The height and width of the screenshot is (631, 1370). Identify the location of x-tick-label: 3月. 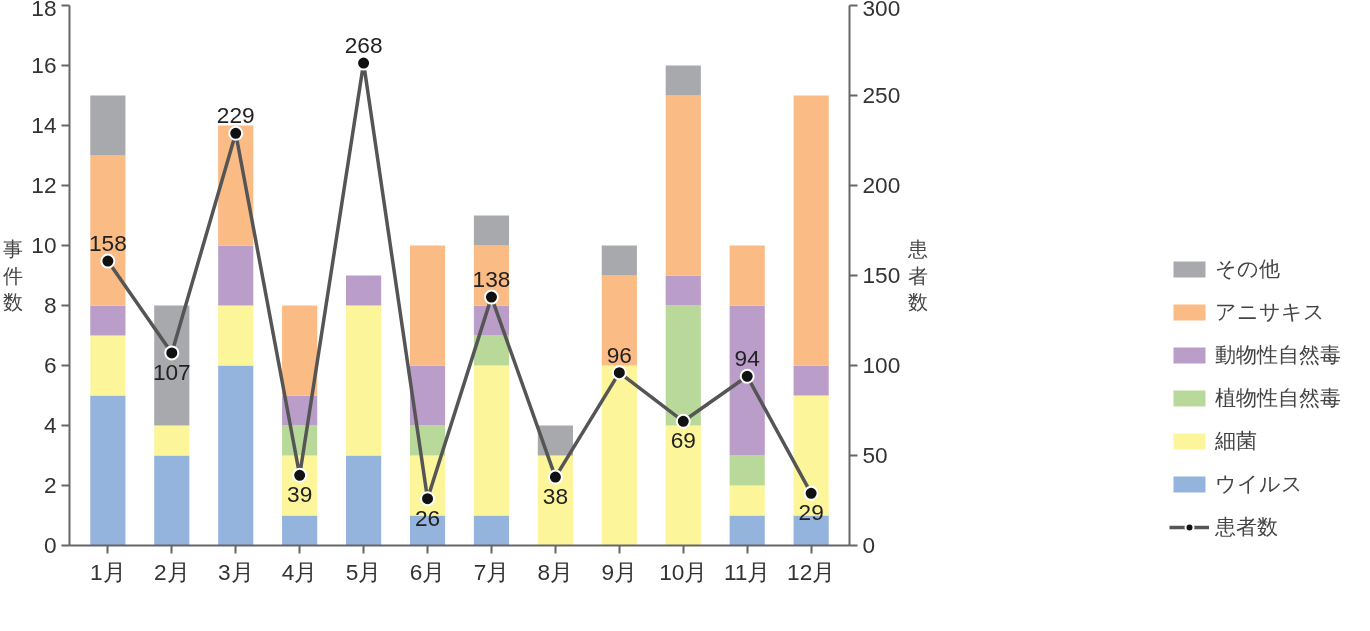
(235, 571).